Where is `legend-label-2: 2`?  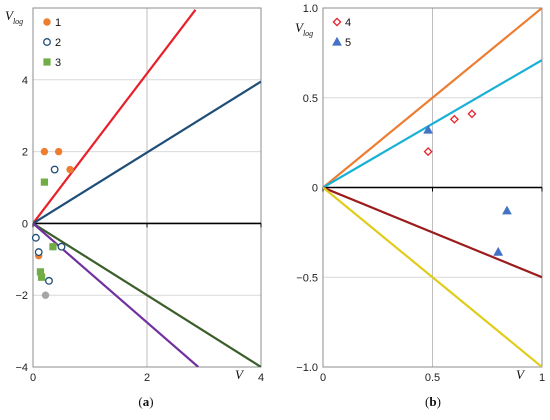 legend-label-2: 2 is located at coordinates (58, 43).